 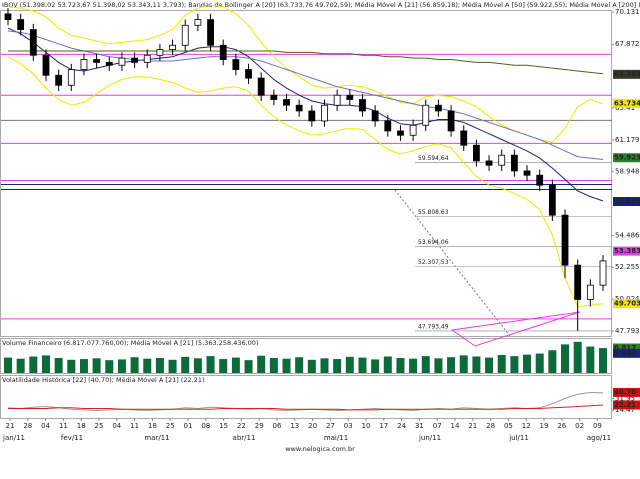 I want to click on y-tick-label: 50.024, so click(x=627, y=299).